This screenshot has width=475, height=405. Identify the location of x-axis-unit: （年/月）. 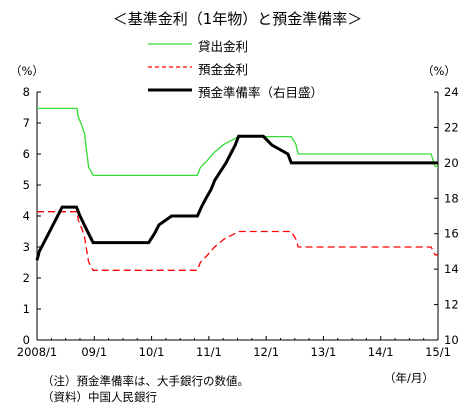
(409, 378).